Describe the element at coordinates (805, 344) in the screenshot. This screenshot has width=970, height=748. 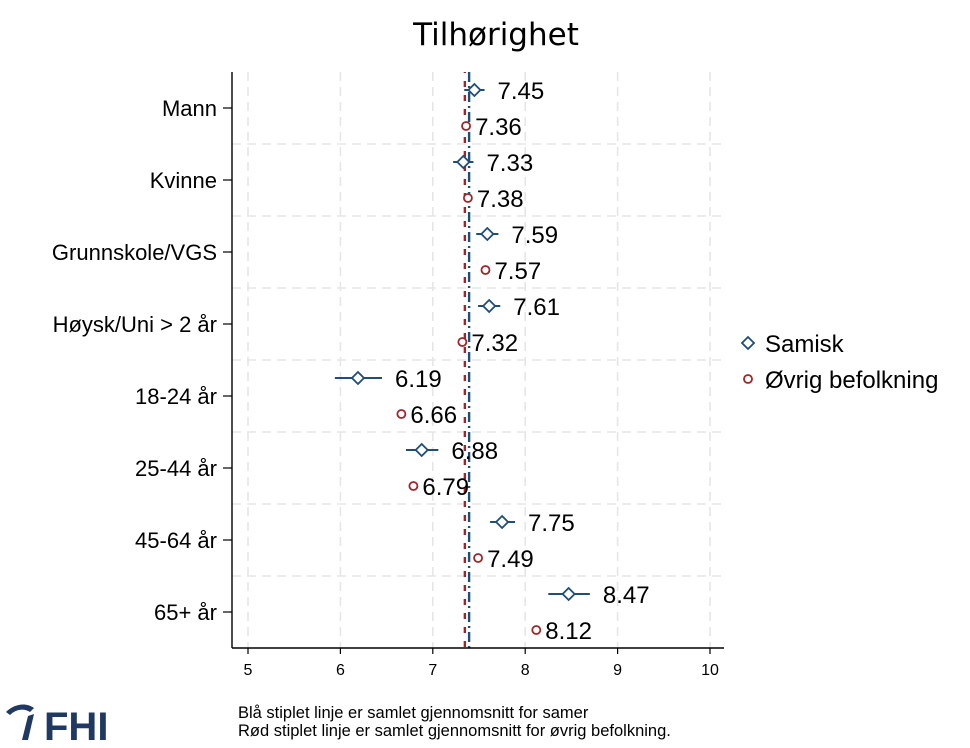
I see `legend-label-samisk: Samisk` at that location.